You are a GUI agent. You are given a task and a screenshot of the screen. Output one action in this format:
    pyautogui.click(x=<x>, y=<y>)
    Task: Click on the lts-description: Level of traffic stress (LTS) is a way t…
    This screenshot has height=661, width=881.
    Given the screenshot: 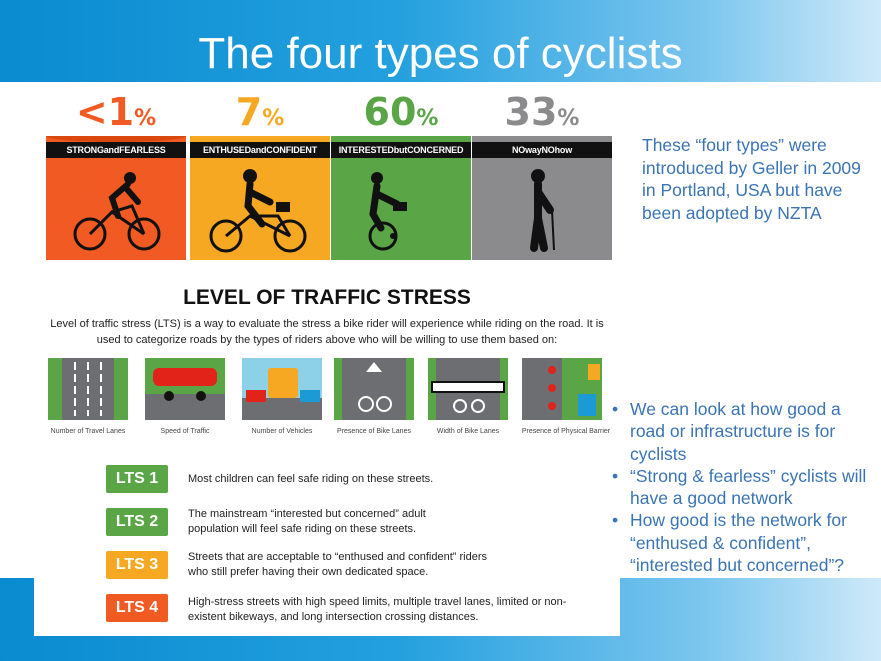 What is the action you would take?
    pyautogui.click(x=327, y=332)
    